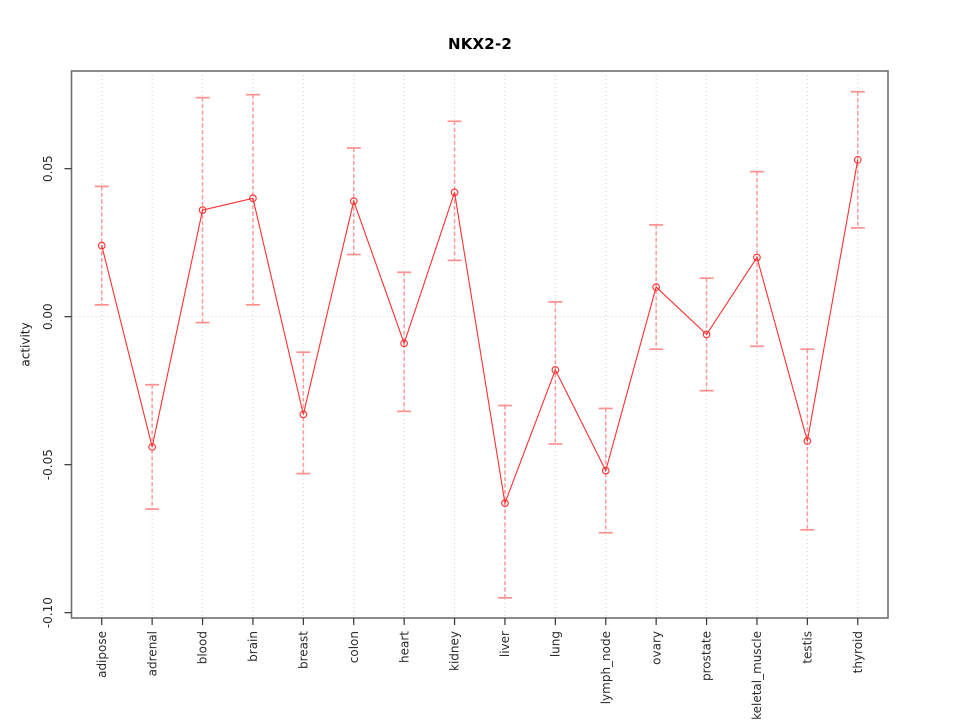 This screenshot has height=720, width=960. What do you see at coordinates (48, 612) in the screenshot?
I see `y-tick-label: -0.10` at bounding box center [48, 612].